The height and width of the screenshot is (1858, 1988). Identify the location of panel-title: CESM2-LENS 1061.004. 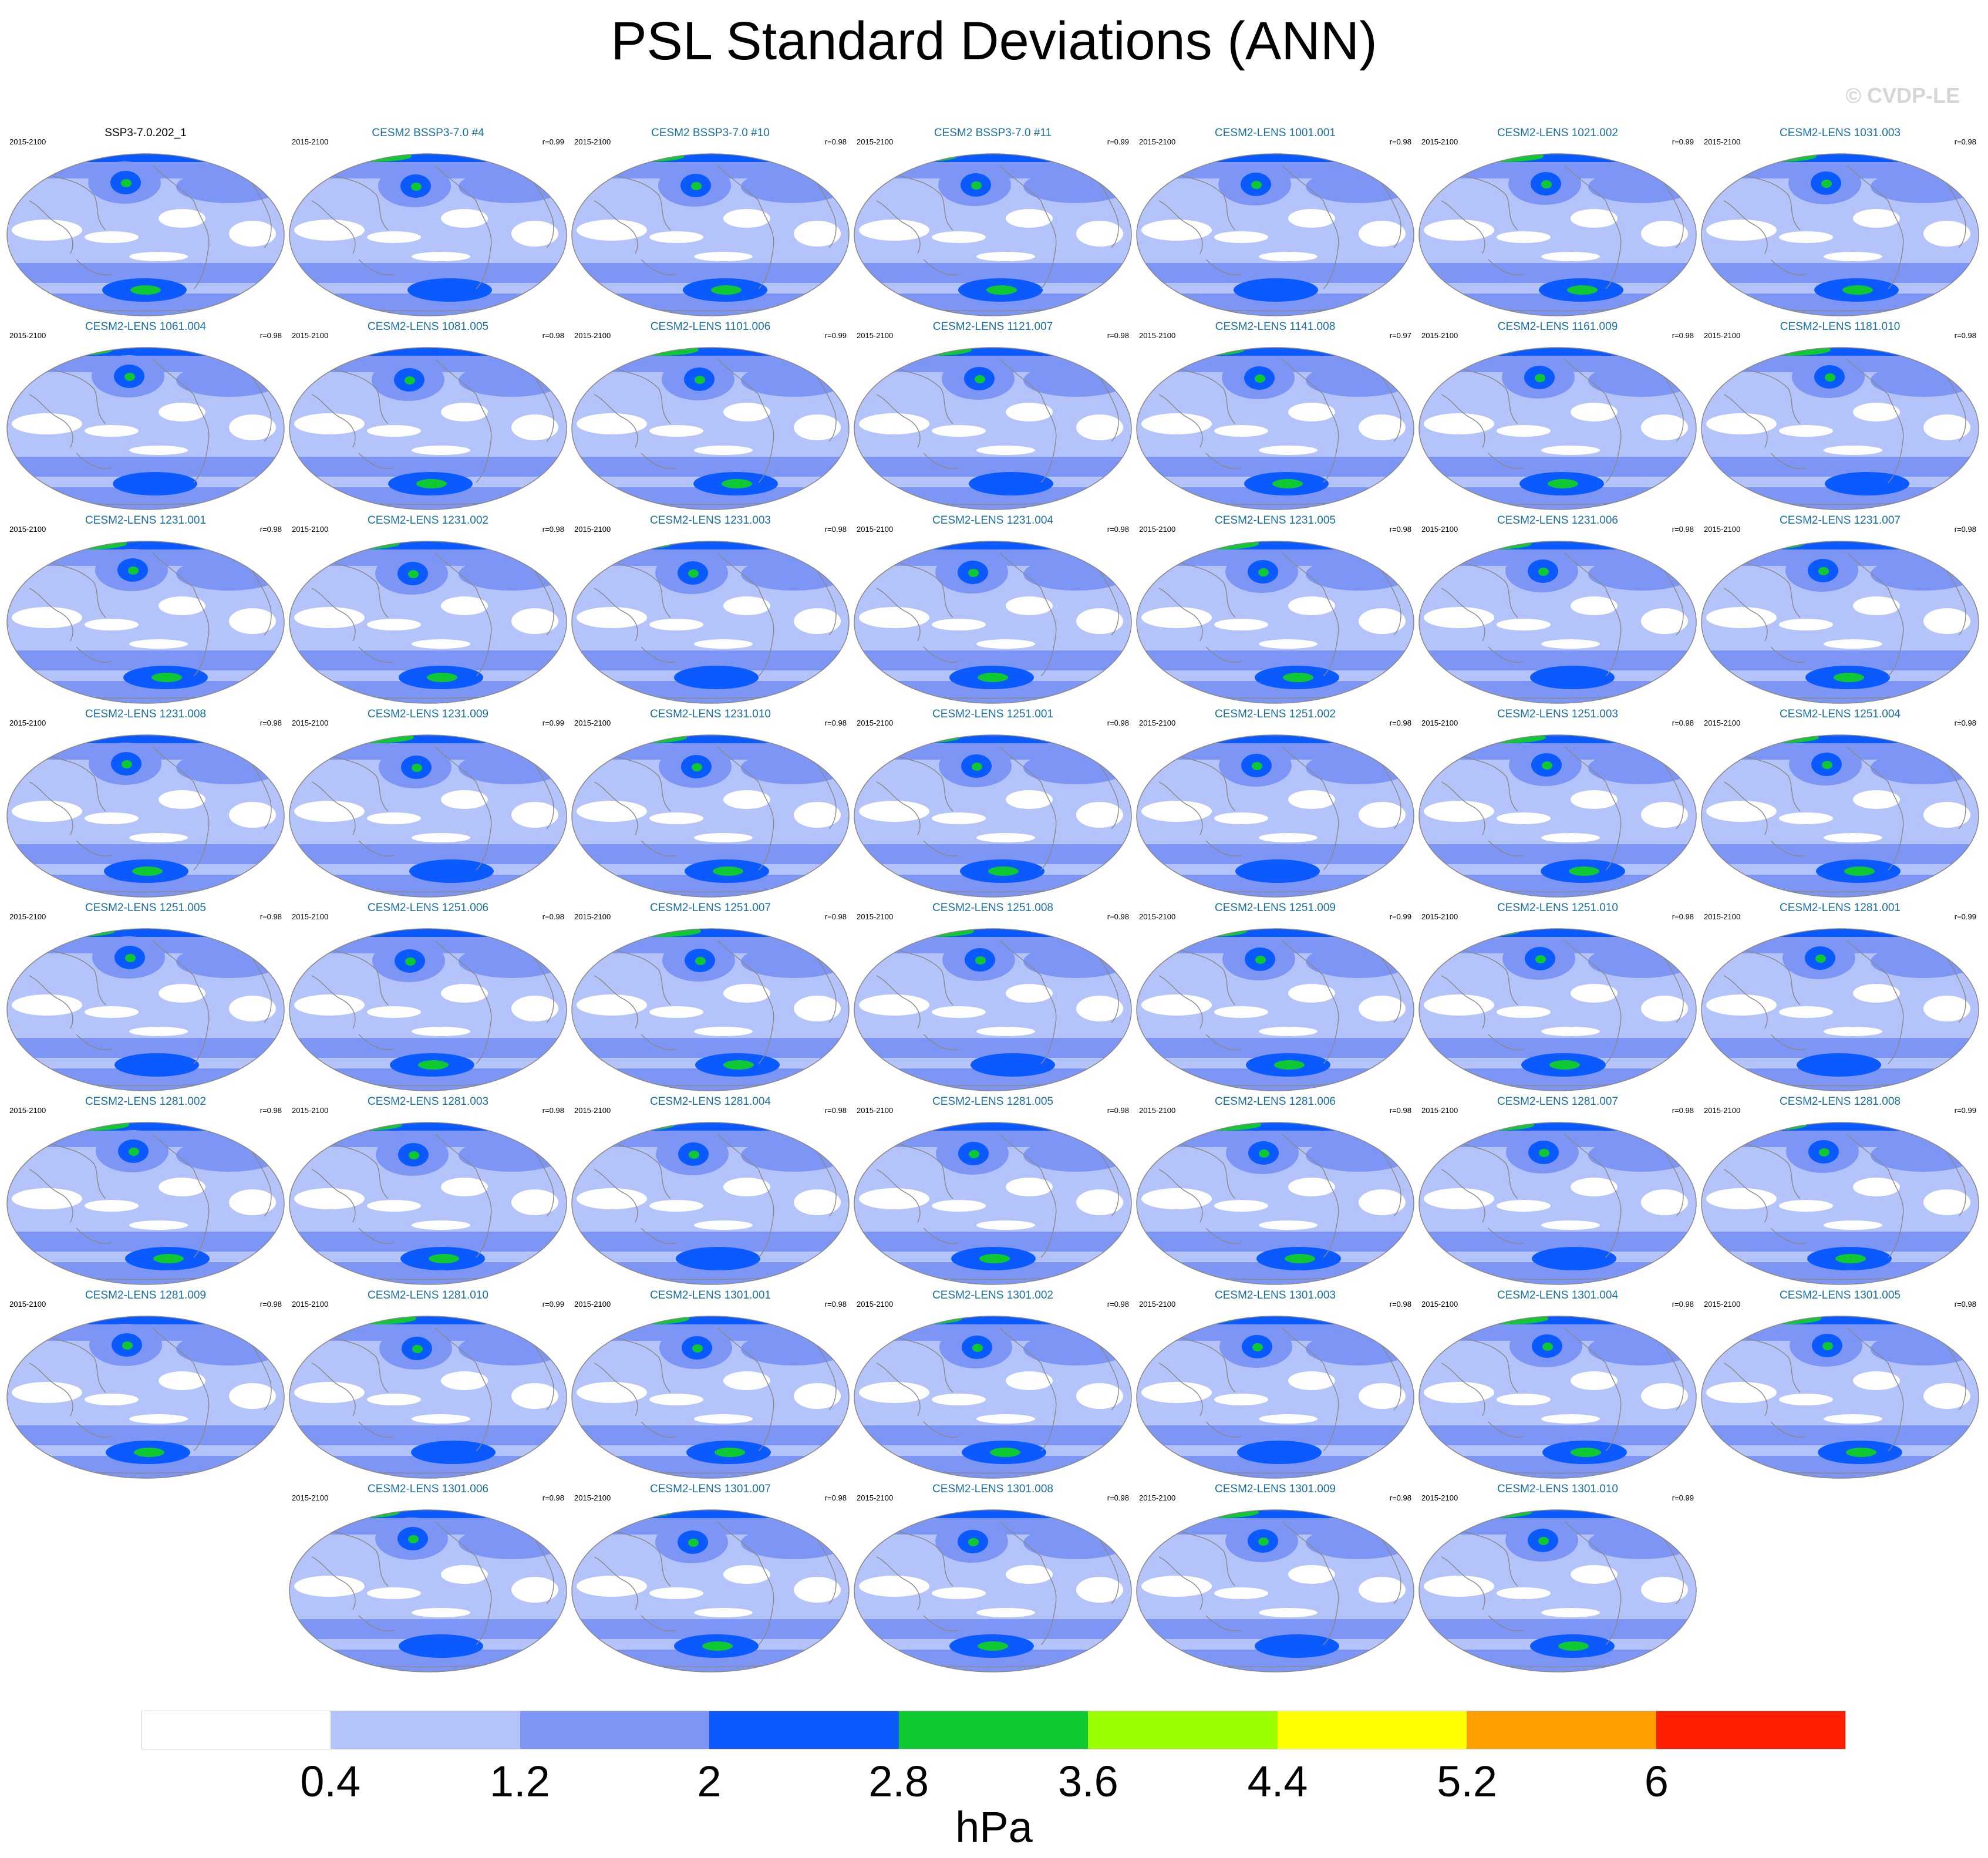
(146, 327).